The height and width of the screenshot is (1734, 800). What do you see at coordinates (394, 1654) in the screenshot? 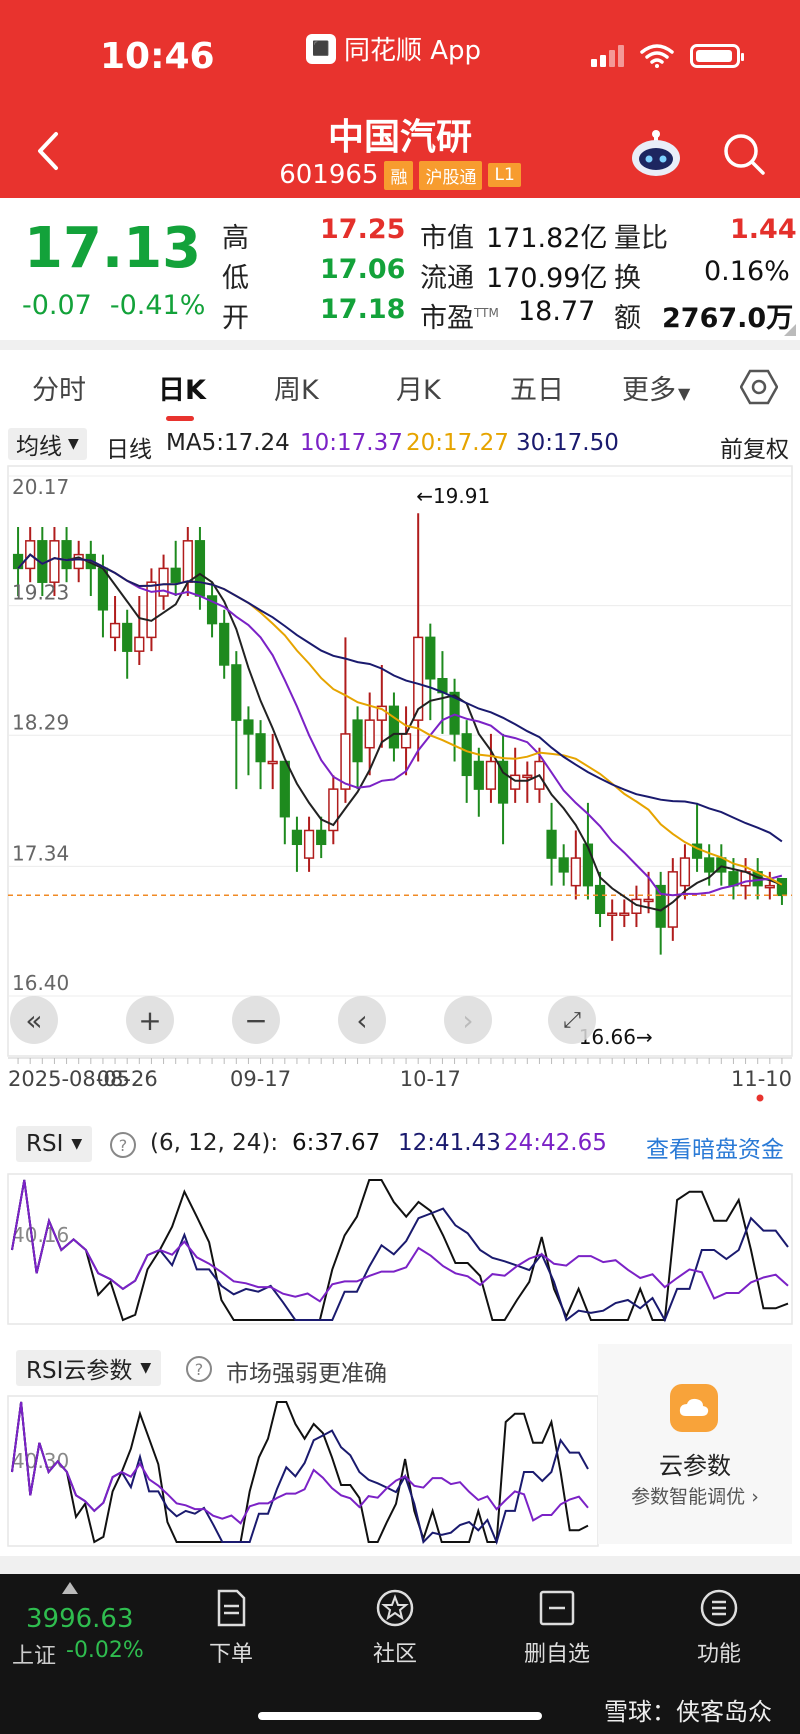
I see `community-label: 社区` at bounding box center [394, 1654].